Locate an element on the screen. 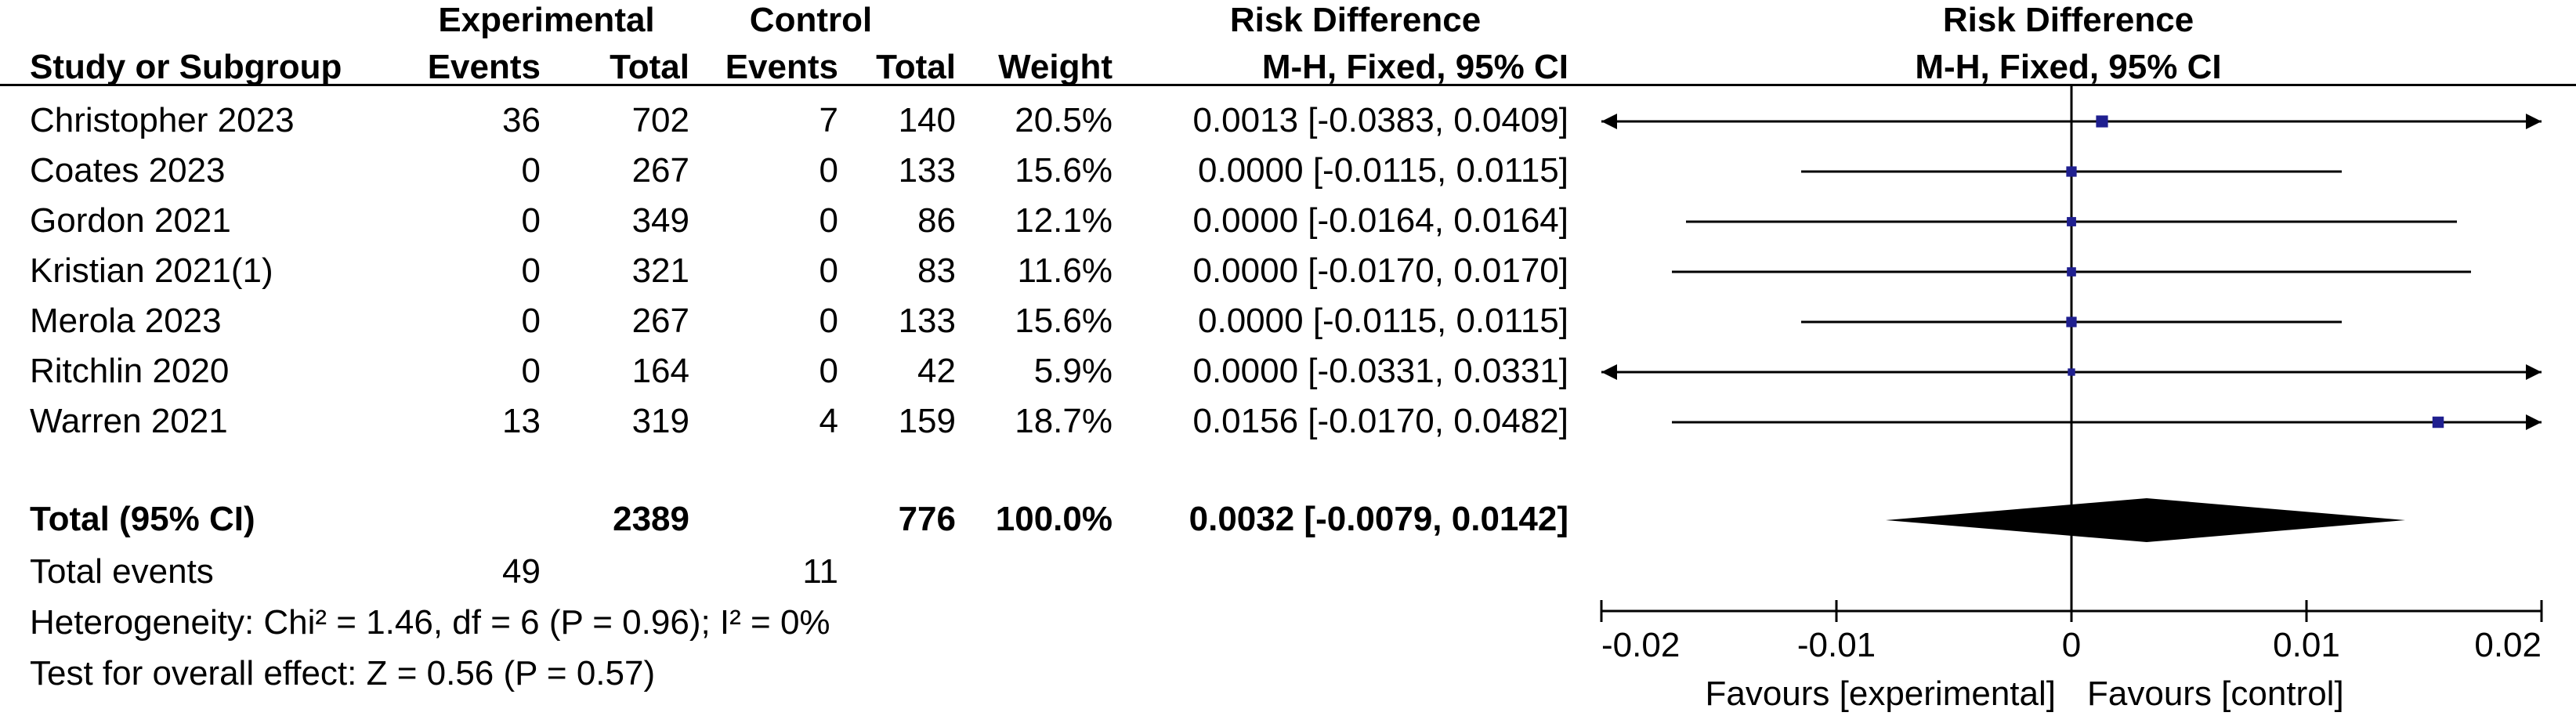 The height and width of the screenshot is (716, 2576). ctl-total: 83 is located at coordinates (936, 271).